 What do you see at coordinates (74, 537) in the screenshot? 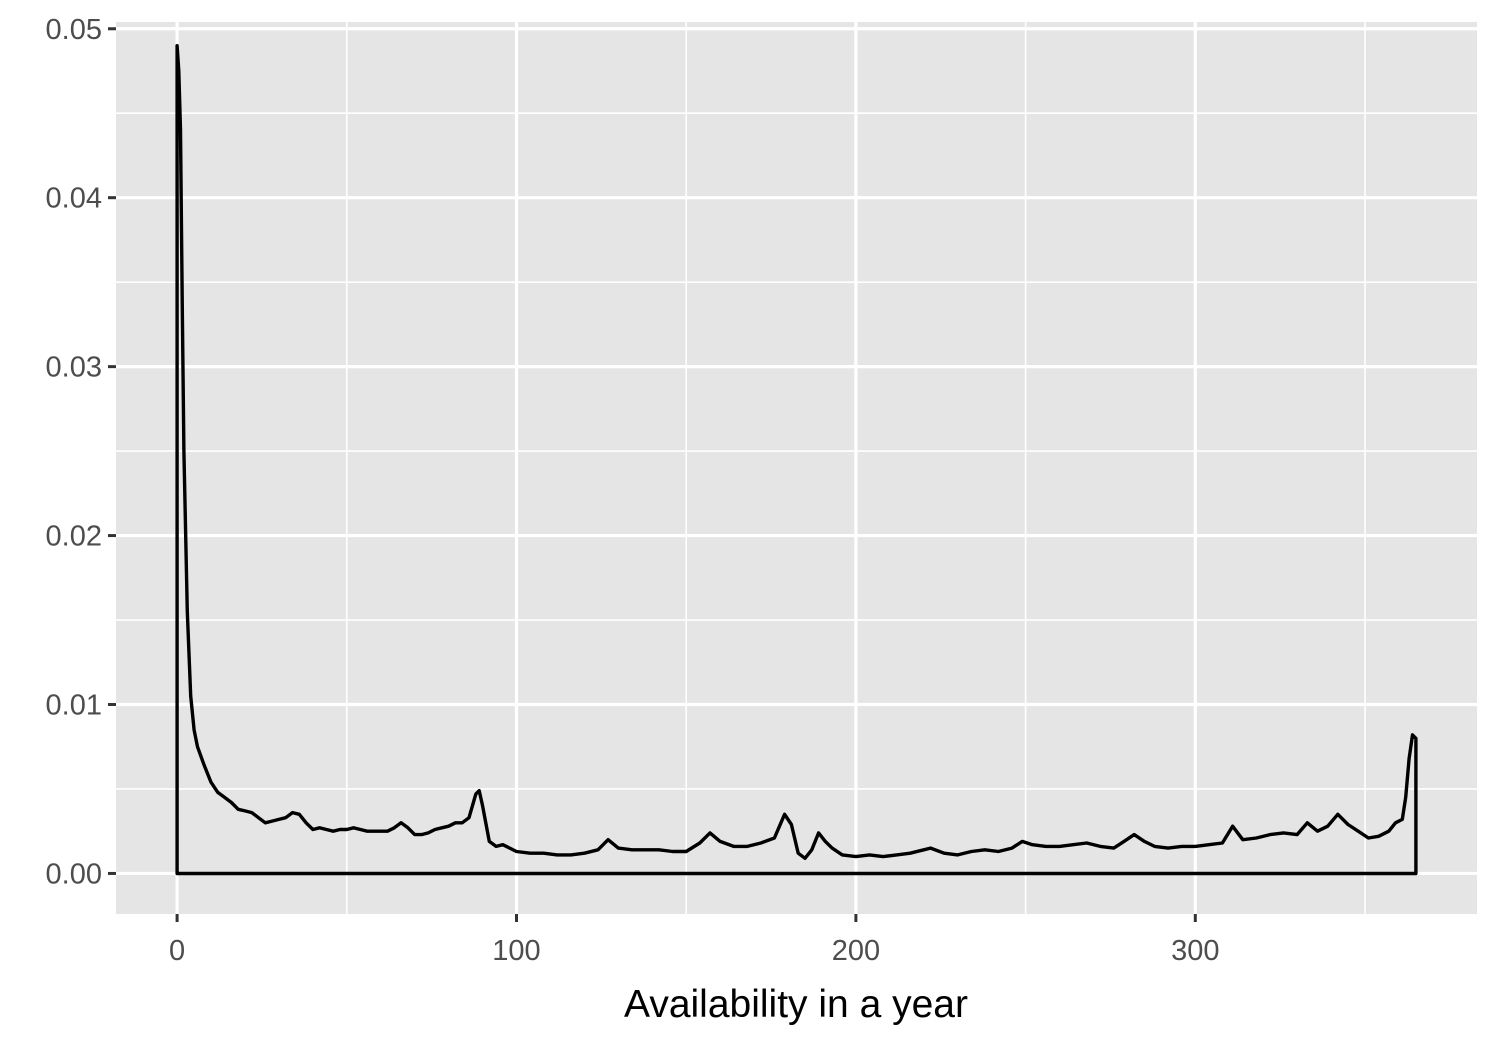
I see `y-tick-label: 0.02` at bounding box center [74, 537].